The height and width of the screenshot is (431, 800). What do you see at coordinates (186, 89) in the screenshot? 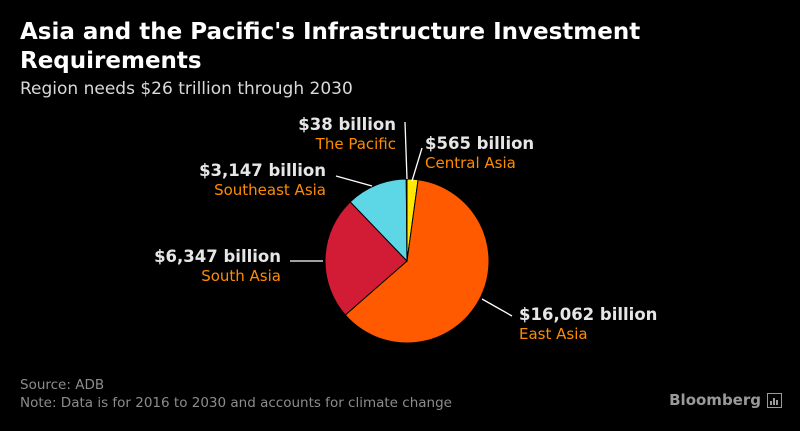
I see `chart-subtitle: Region needs $26 trillion through 2030` at bounding box center [186, 89].